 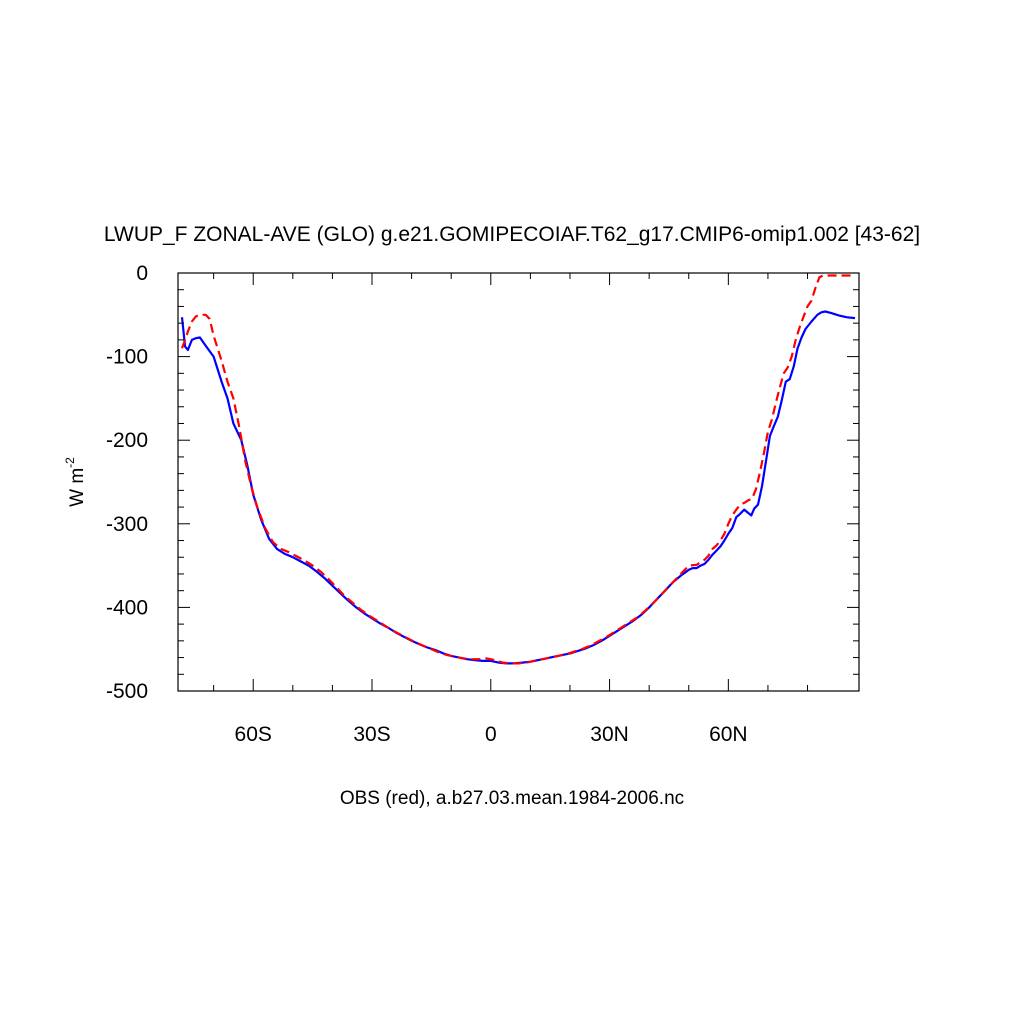 I want to click on x-tick-label-4: 60N, so click(x=728, y=734).